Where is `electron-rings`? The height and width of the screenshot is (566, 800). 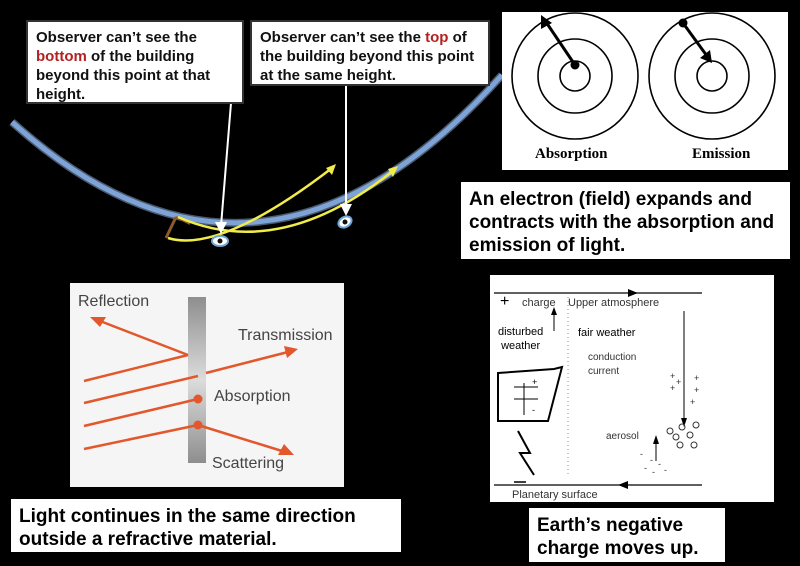 electron-rings is located at coordinates (643, 76).